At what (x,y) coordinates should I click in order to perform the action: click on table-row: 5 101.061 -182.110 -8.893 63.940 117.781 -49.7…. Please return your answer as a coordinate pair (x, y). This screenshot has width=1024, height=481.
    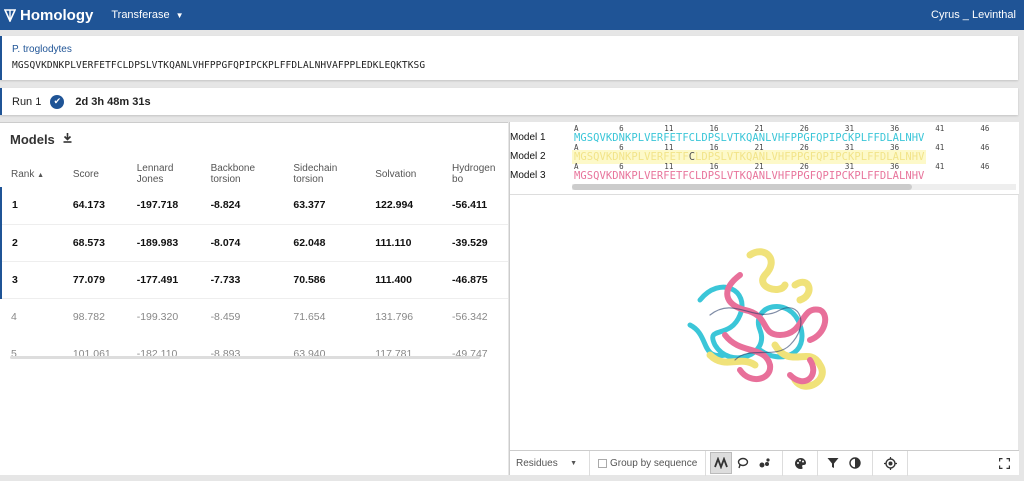
    Looking at the image, I should click on (249, 353).